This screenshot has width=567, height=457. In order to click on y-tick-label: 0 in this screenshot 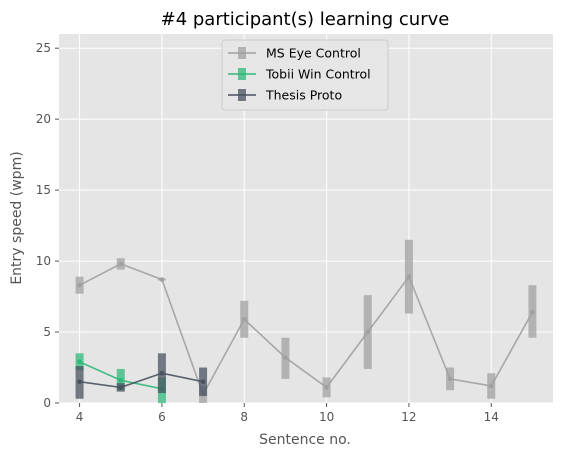, I will do `click(47, 403)`.